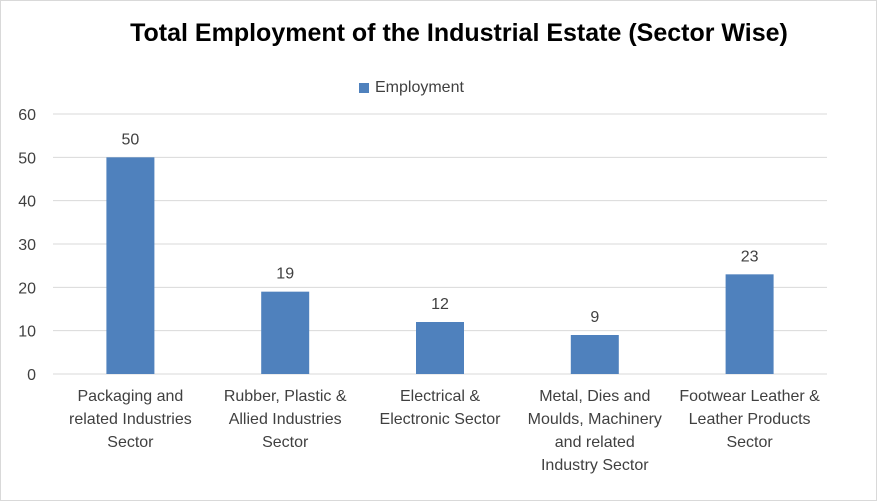 This screenshot has height=501, width=877. I want to click on x-tick-label-line: Allied Industries, so click(285, 419).